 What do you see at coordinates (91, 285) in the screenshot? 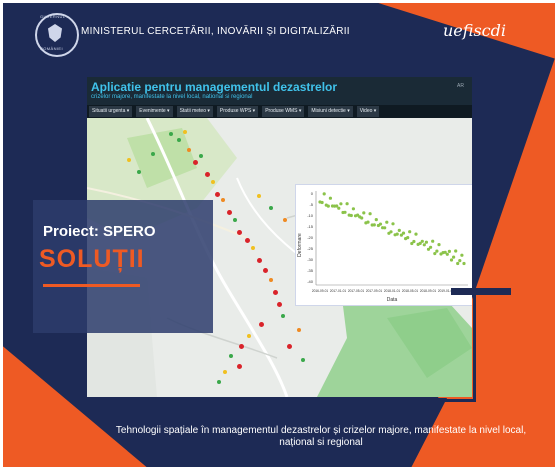
I see `section-underline` at bounding box center [91, 285].